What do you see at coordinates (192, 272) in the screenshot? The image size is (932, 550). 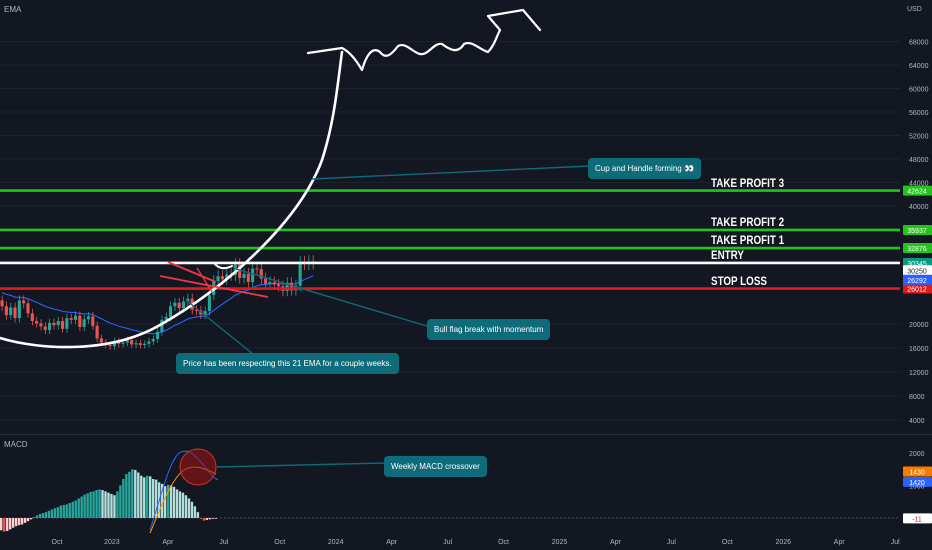 I see `flag-upper` at bounding box center [192, 272].